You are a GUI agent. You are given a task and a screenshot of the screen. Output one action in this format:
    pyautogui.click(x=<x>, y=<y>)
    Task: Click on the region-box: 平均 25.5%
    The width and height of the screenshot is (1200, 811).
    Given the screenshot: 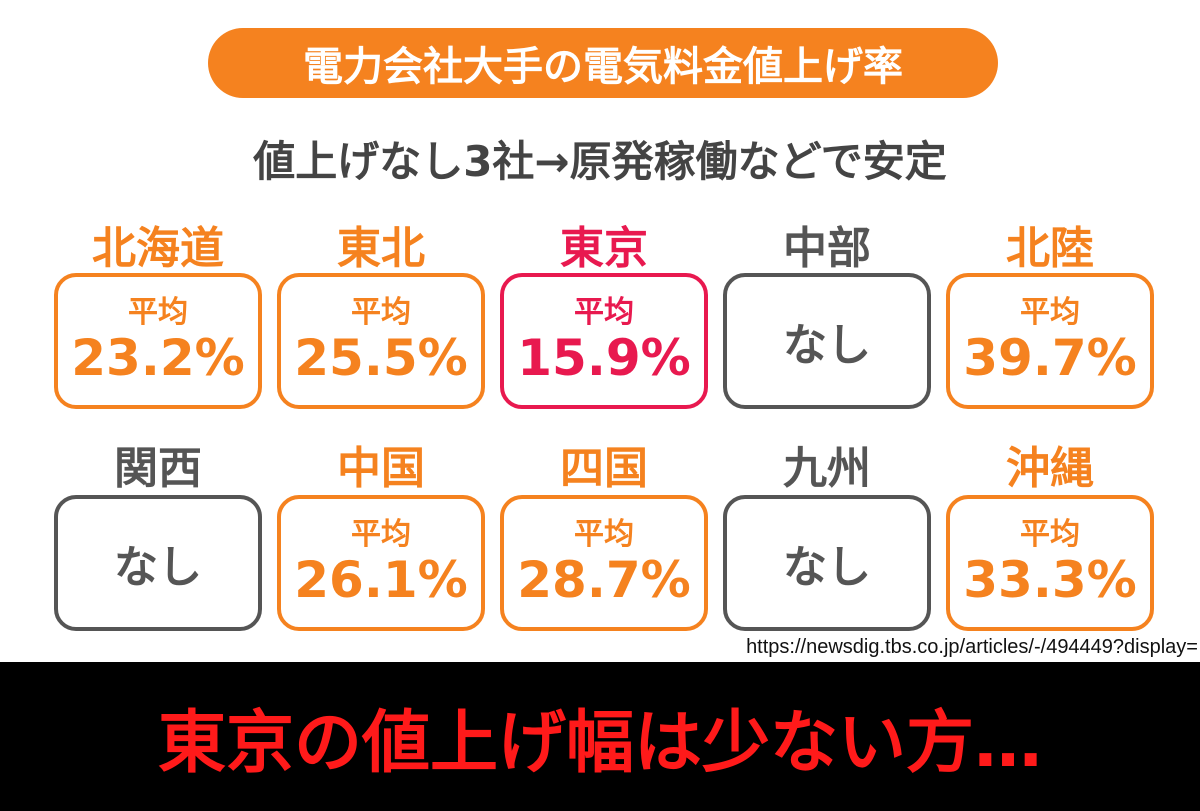 What is the action you would take?
    pyautogui.click(x=381, y=341)
    